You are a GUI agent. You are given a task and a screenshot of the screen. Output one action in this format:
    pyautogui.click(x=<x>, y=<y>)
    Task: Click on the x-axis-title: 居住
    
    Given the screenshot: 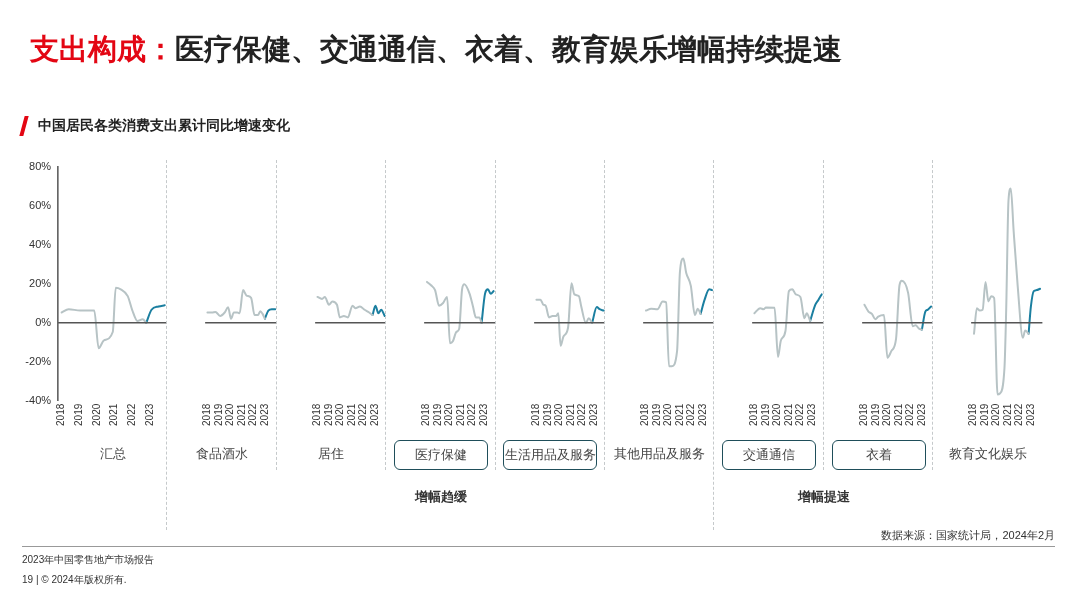 What is the action you would take?
    pyautogui.click(x=331, y=454)
    